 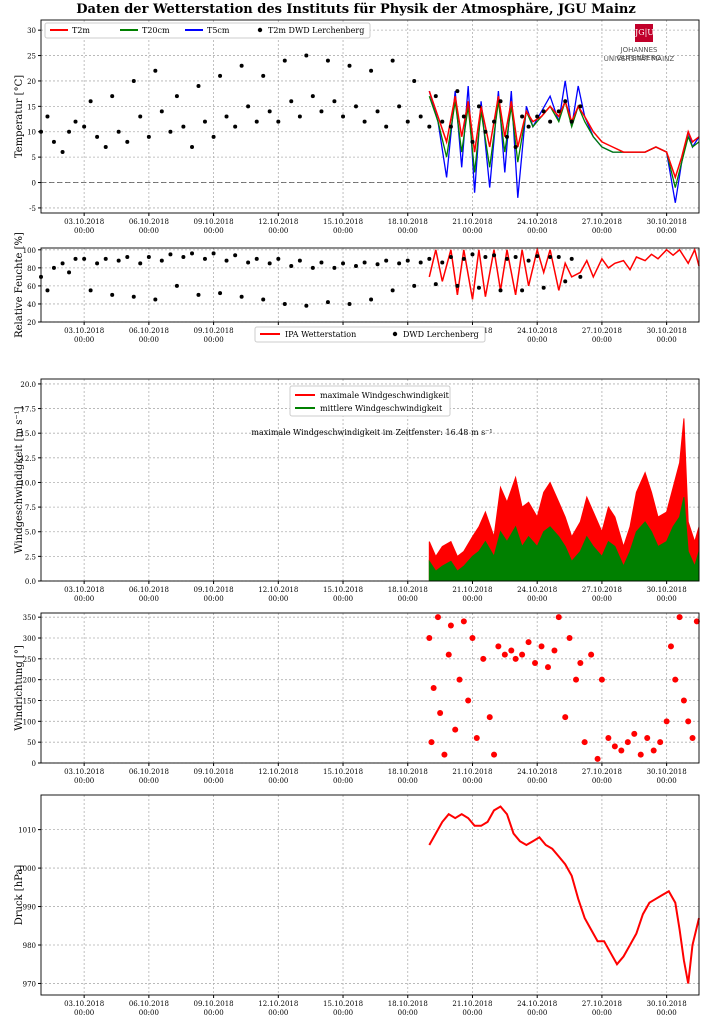 I want to click on y-tick-label: 15, so click(x=31, y=107).